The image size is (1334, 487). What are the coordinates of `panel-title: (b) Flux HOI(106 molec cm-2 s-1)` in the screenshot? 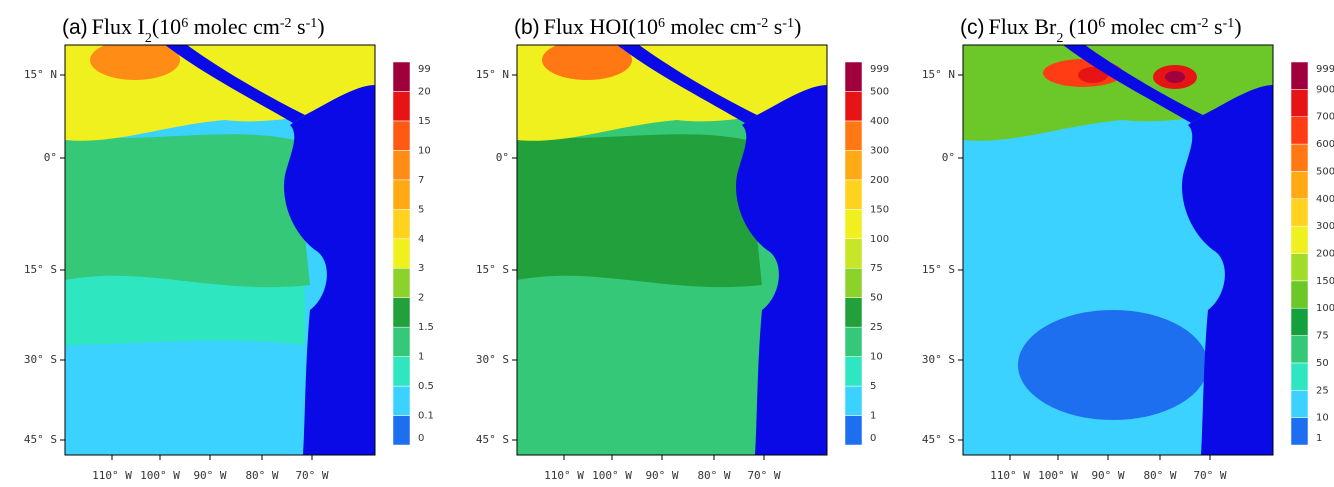 It's located at (657, 26).